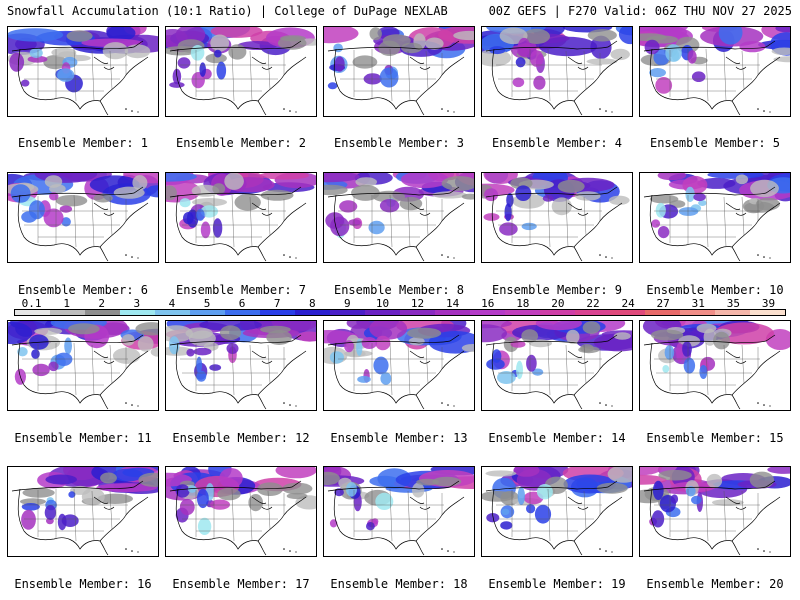 This screenshot has height=600, width=800. What do you see at coordinates (417, 303) in the screenshot?
I see `colorbar-tick-label: 12` at bounding box center [417, 303].